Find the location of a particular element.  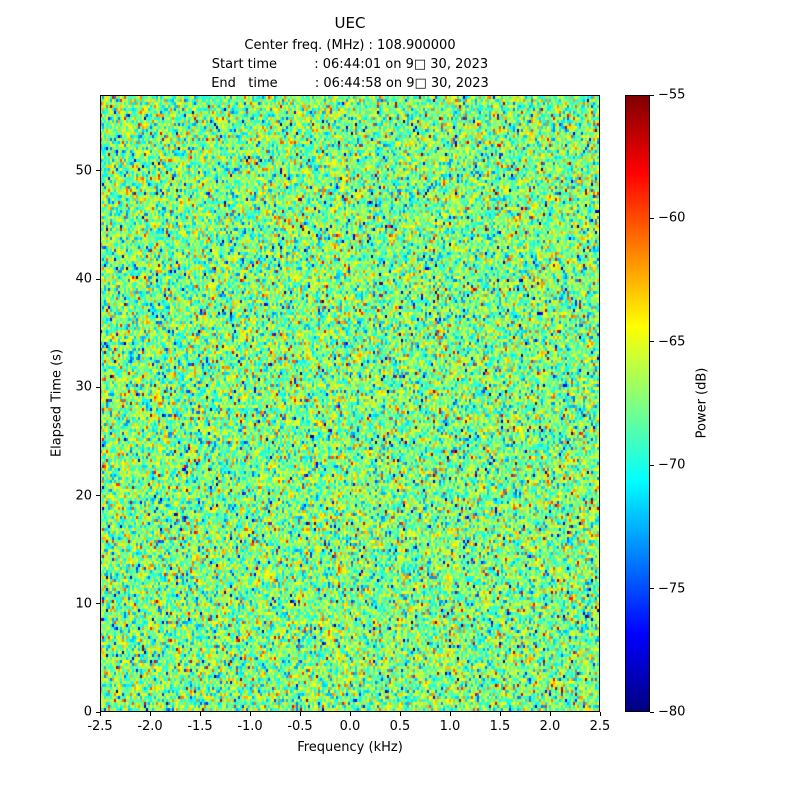

y-tick-label: 50 is located at coordinates (83, 171).